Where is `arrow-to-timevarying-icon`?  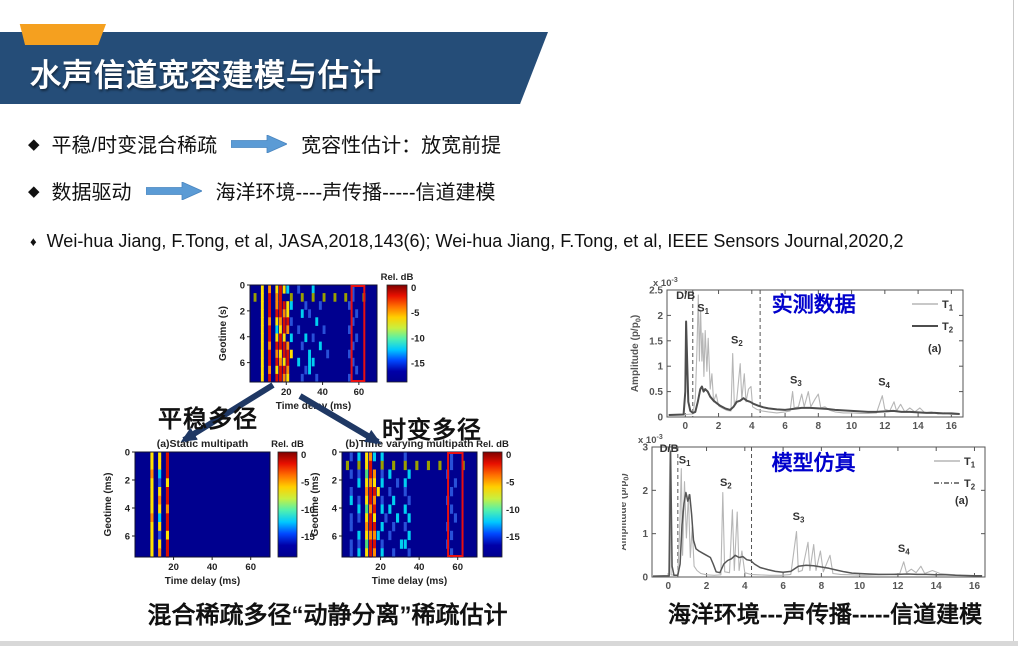 arrow-to-timevarying-icon is located at coordinates (340, 419).